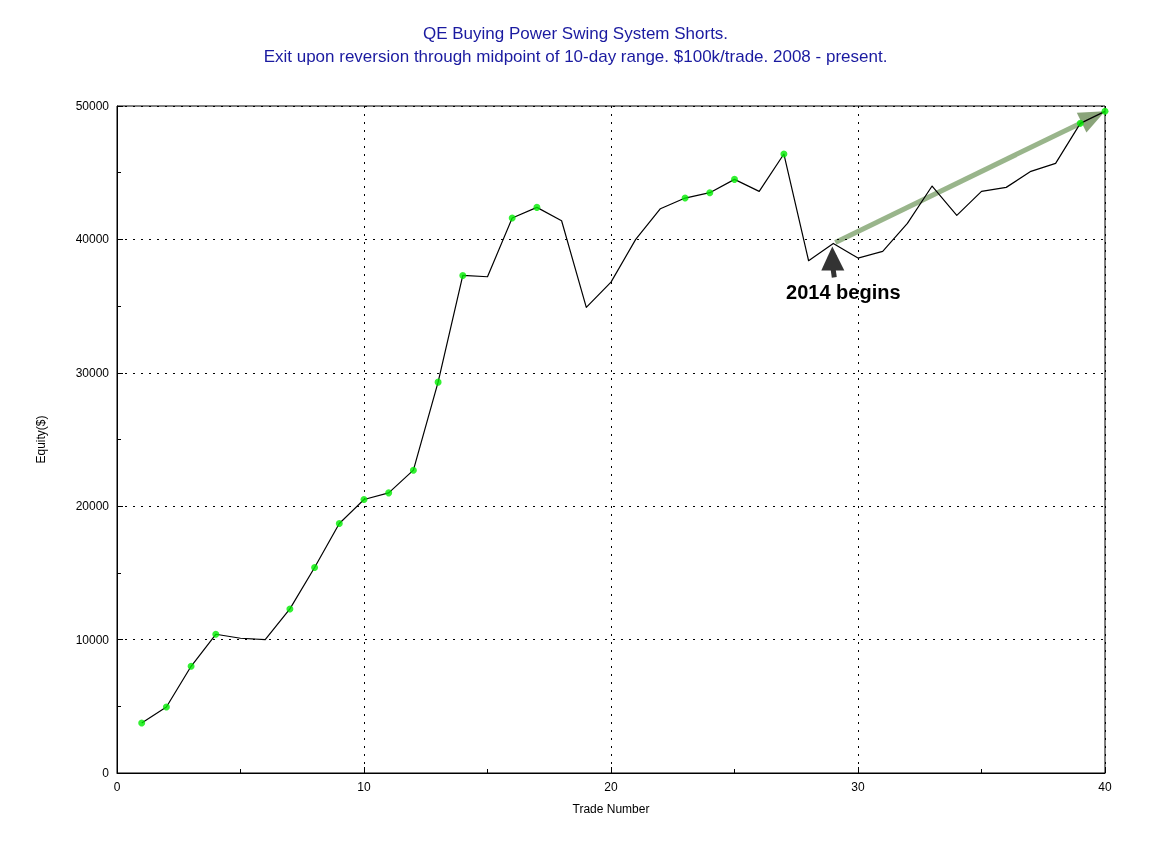 The height and width of the screenshot is (860, 1151). Describe the element at coordinates (611, 809) in the screenshot. I see `x-axis-title: Trade Number` at that location.